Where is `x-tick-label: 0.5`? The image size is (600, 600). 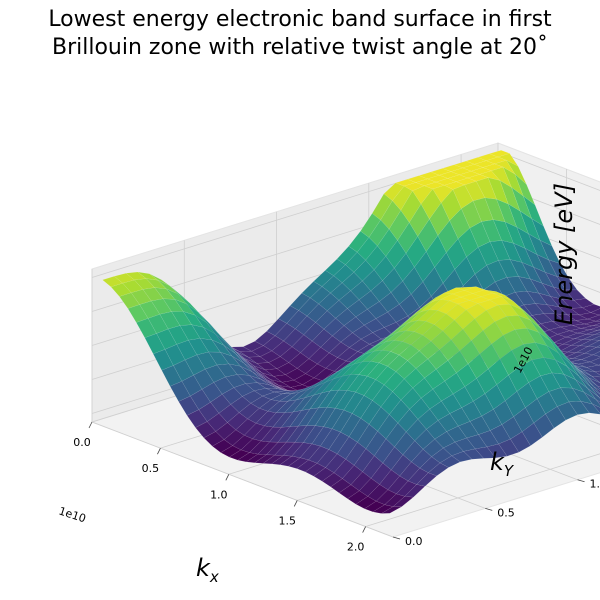 x-tick-label: 0.5 is located at coordinates (151, 468).